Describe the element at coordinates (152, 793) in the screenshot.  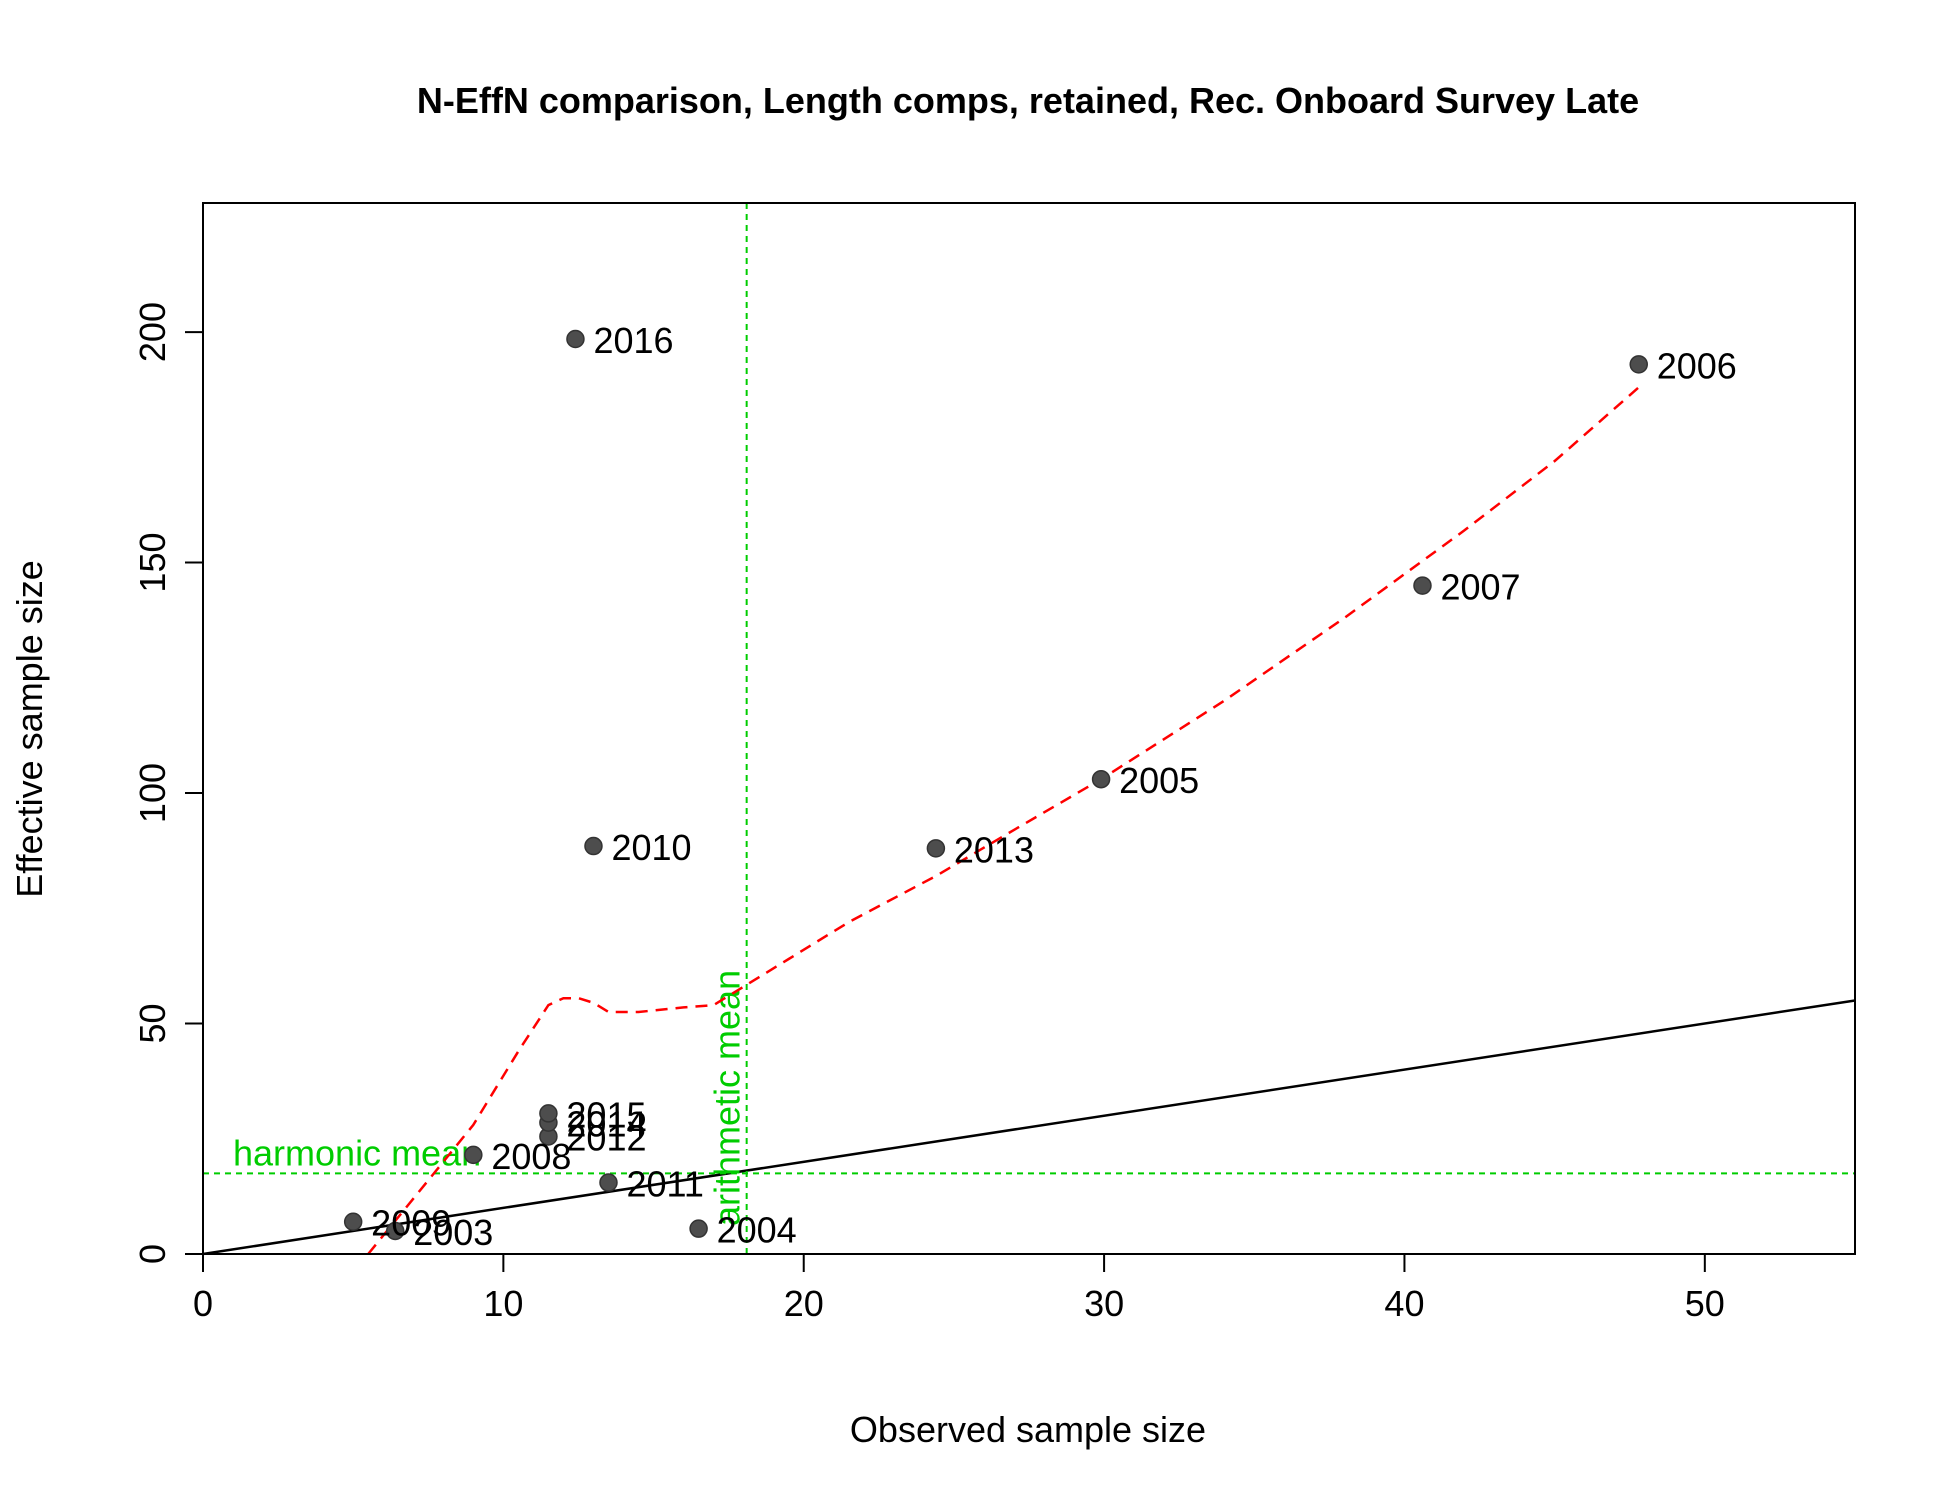
I see `y-tick-label: 100` at that location.